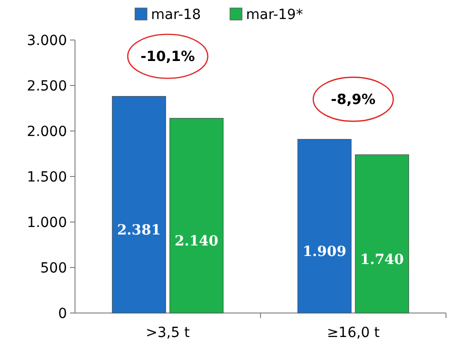  I want to click on annotation: -10,1%, so click(167, 57).